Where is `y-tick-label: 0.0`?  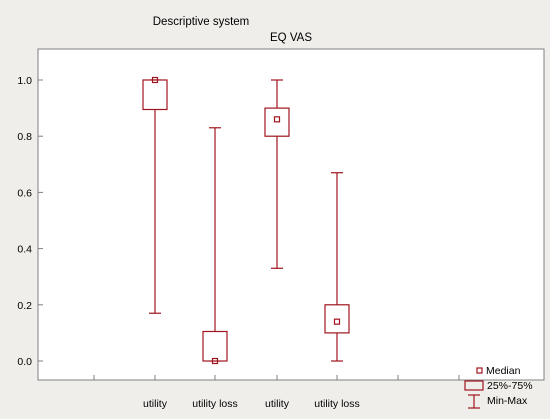
y-tick-label: 0.0 is located at coordinates (24, 362).